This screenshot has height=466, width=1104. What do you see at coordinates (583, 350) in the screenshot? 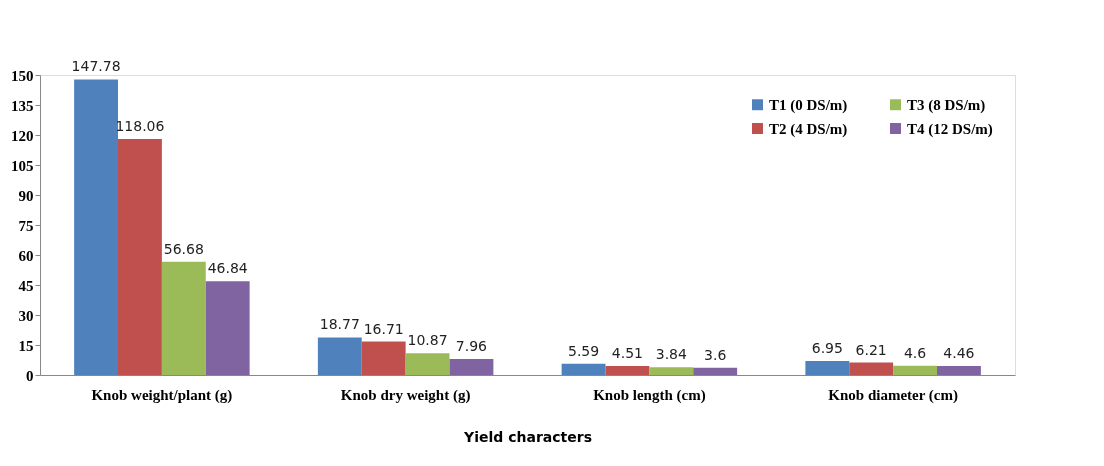
I see `data-label: 5.59` at bounding box center [583, 350].